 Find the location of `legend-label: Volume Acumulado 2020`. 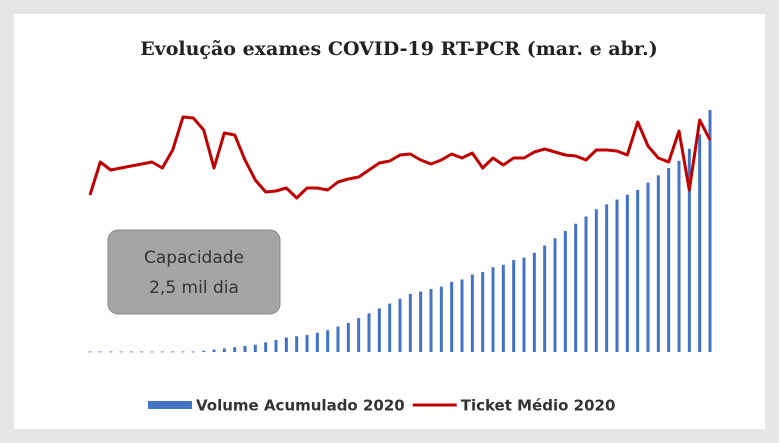

legend-label: Volume Acumulado 2020 is located at coordinates (300, 406).